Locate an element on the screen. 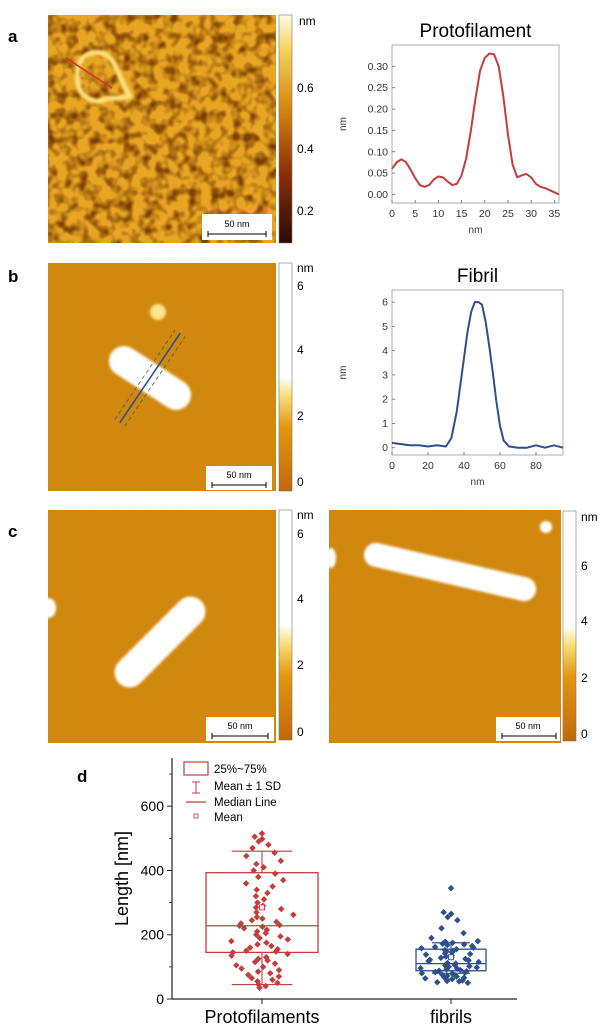 The width and height of the screenshot is (601, 1025). panel-letter-d: d is located at coordinates (82, 776).